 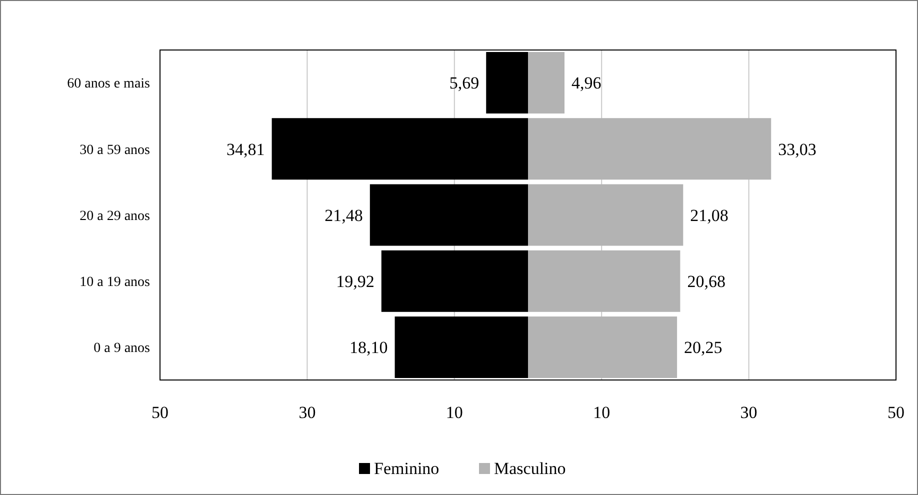 What do you see at coordinates (709, 215) in the screenshot?
I see `data-label: 21,08` at bounding box center [709, 215].